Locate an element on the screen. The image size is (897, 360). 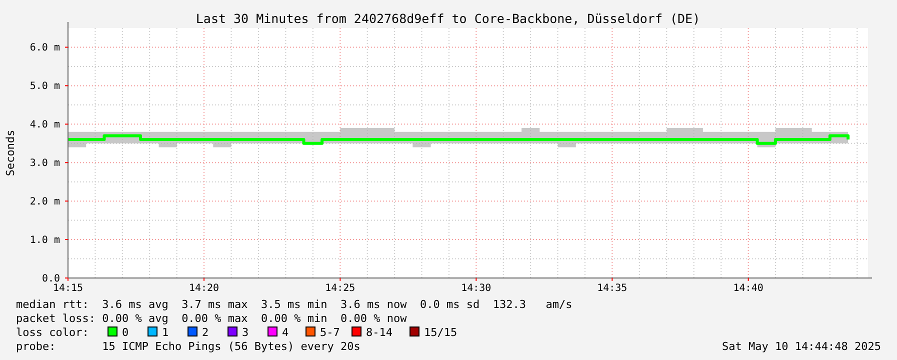
x-tick-label: 14:20 is located at coordinates (204, 288).